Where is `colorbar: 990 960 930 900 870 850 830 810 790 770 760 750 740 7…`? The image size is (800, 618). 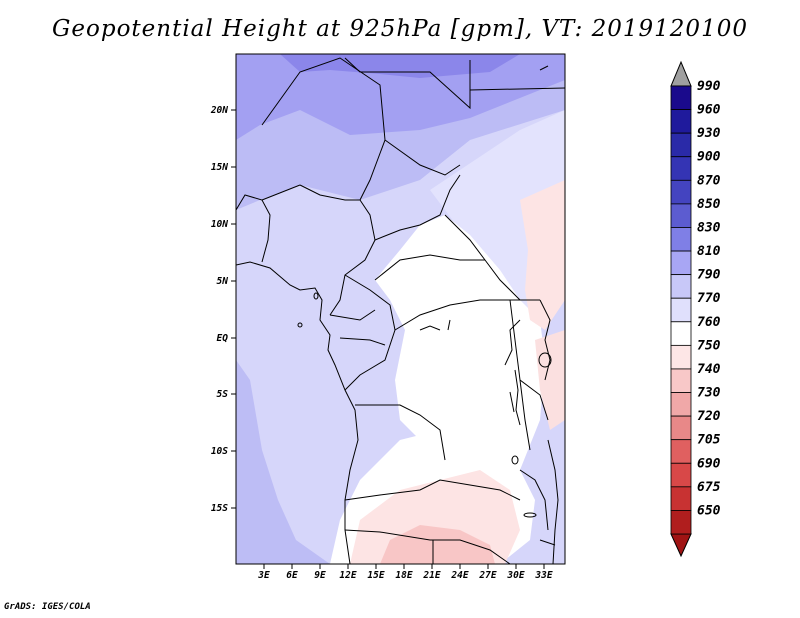 colorbar: 990 960 930 900 870 850 830 810 790 770 760 750 740 7… is located at coordinates (695, 309).